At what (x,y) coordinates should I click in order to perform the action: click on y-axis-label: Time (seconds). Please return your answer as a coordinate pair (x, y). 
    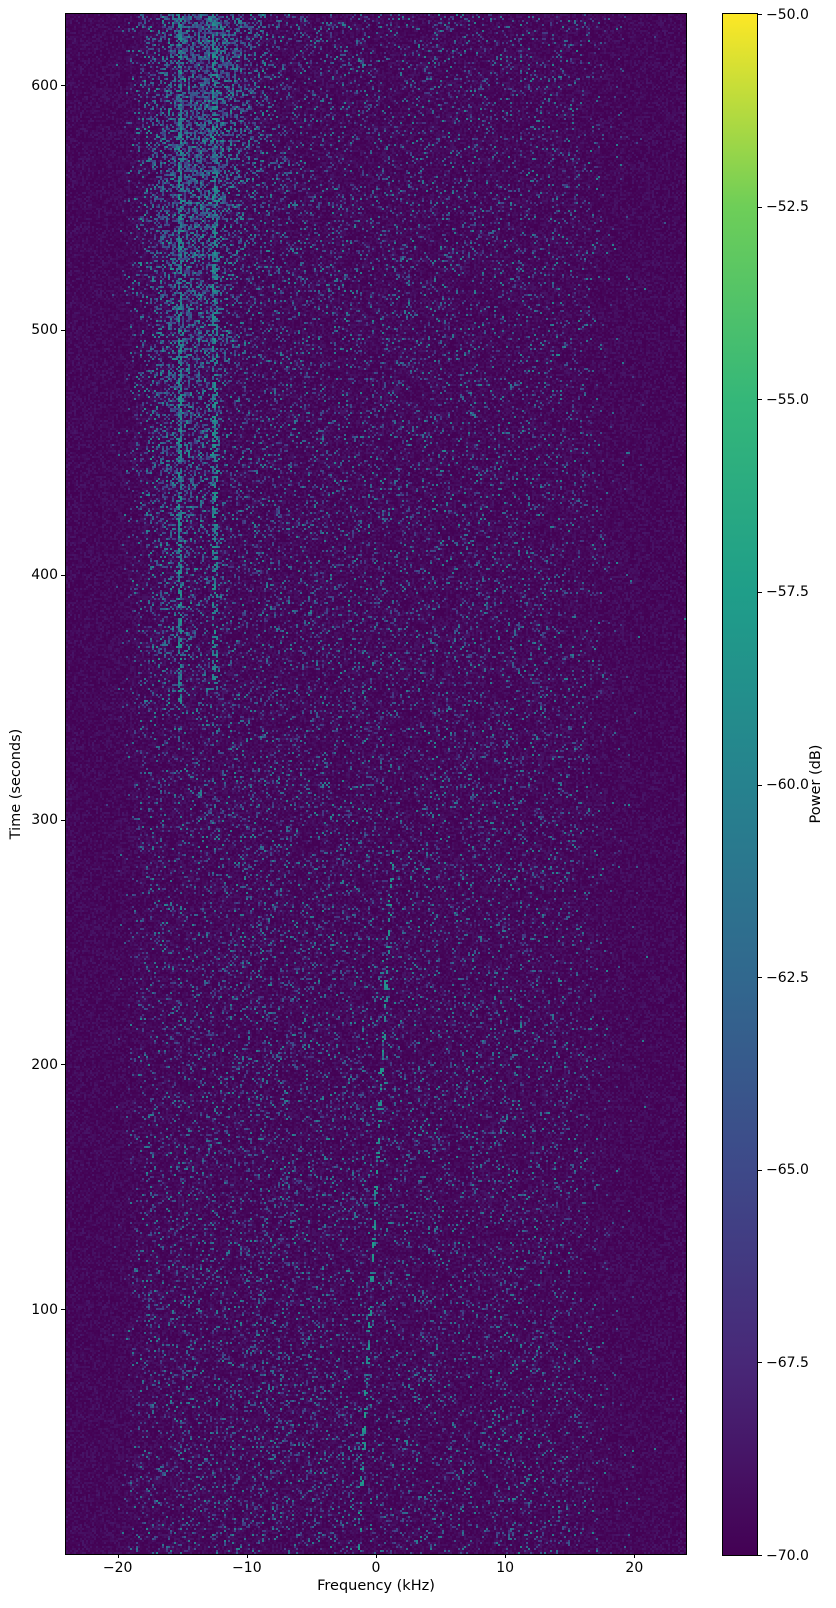
    Looking at the image, I should click on (16, 784).